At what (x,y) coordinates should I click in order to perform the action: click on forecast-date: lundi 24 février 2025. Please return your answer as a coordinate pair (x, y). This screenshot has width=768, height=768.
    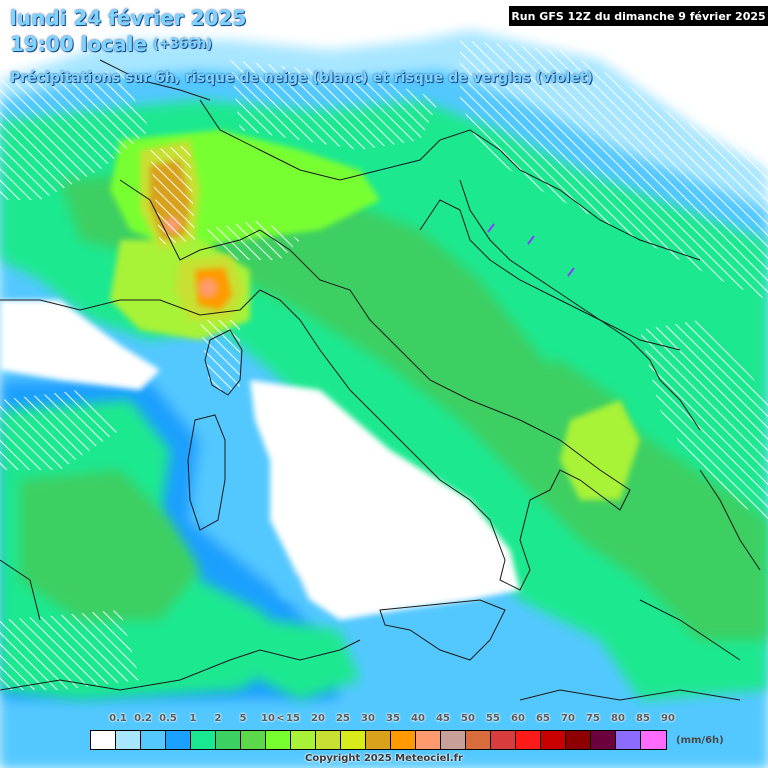
    Looking at the image, I should click on (128, 18).